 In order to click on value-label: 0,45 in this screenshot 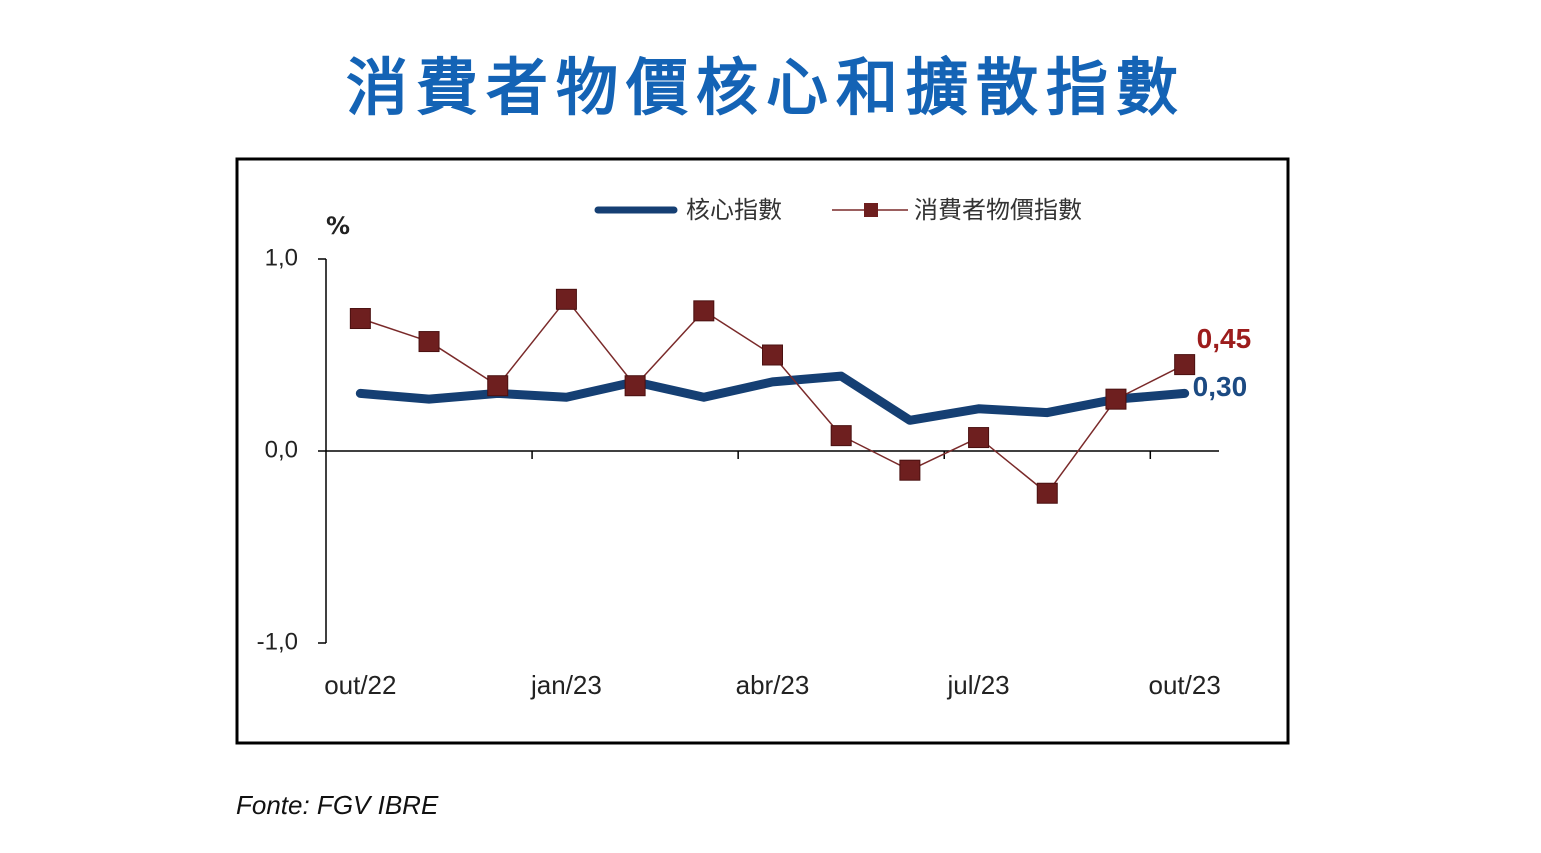, I will do `click(1224, 338)`.